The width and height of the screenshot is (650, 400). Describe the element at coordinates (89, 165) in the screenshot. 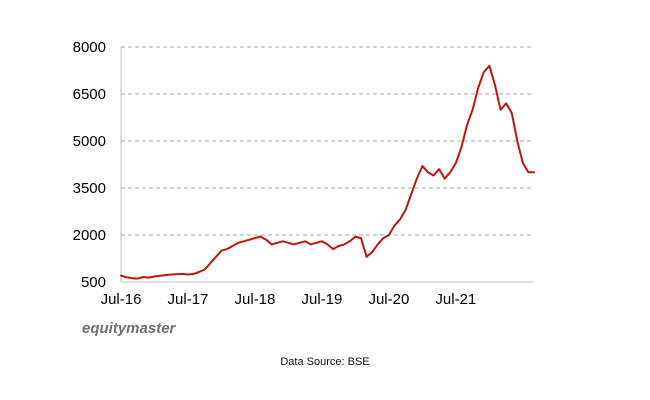

I see `y-axis-ticks: 500 2000 3500 5000 6500 8000` at that location.